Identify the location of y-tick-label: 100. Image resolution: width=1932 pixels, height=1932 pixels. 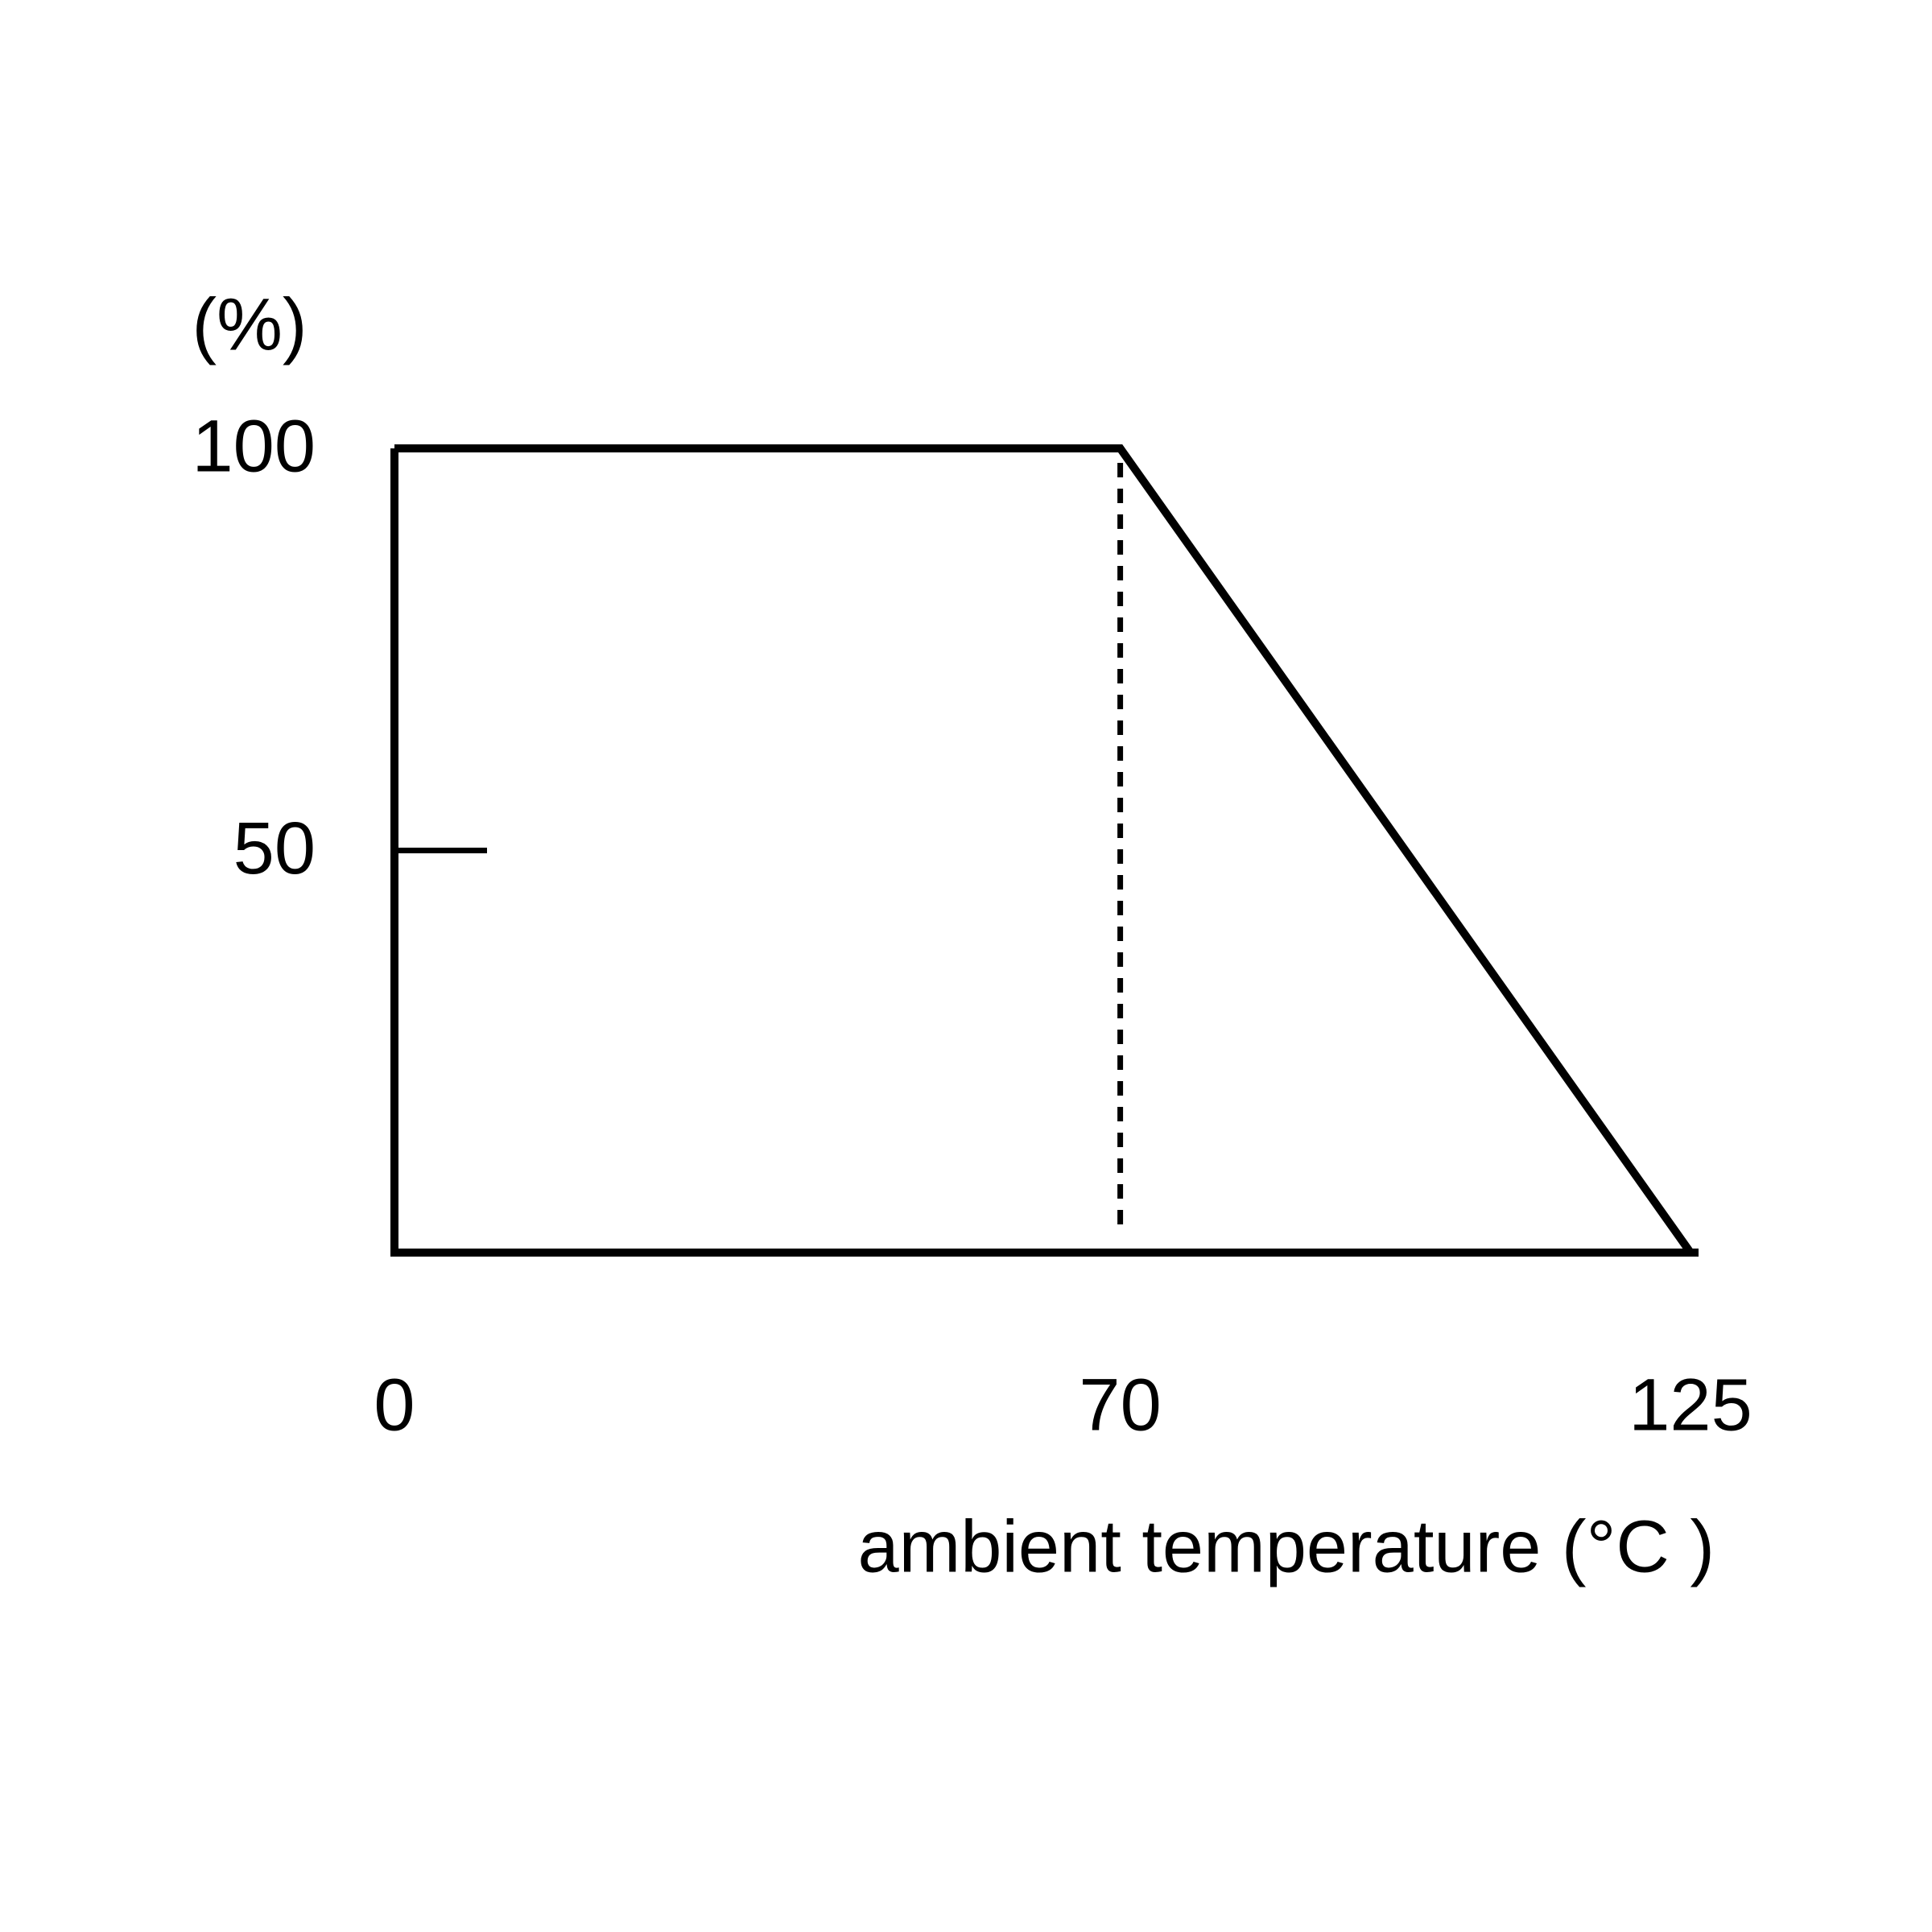
(254, 446).